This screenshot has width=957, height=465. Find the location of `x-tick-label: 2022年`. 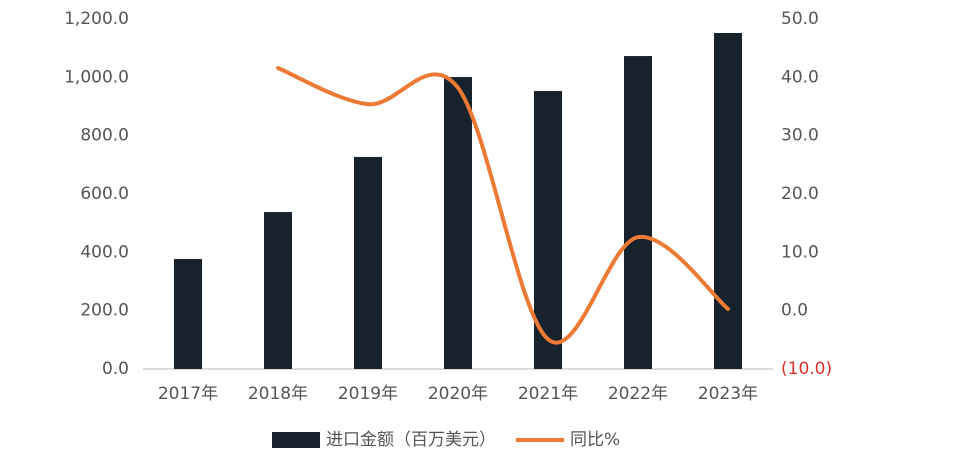

x-tick-label: 2022年 is located at coordinates (638, 394).